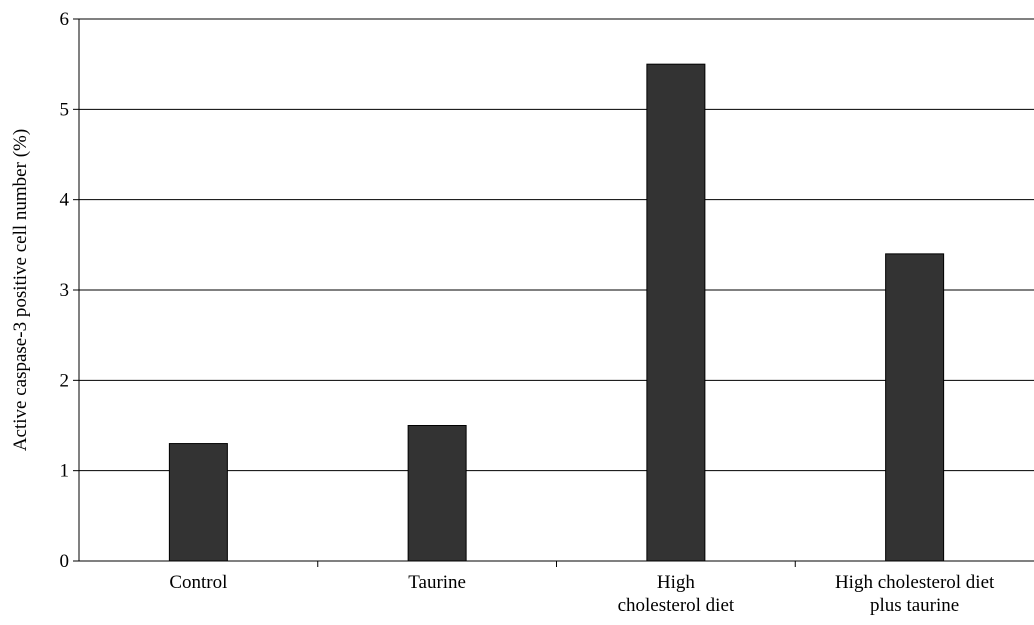  Describe the element at coordinates (198, 582) in the screenshot. I see `x-category-label: Control` at that location.